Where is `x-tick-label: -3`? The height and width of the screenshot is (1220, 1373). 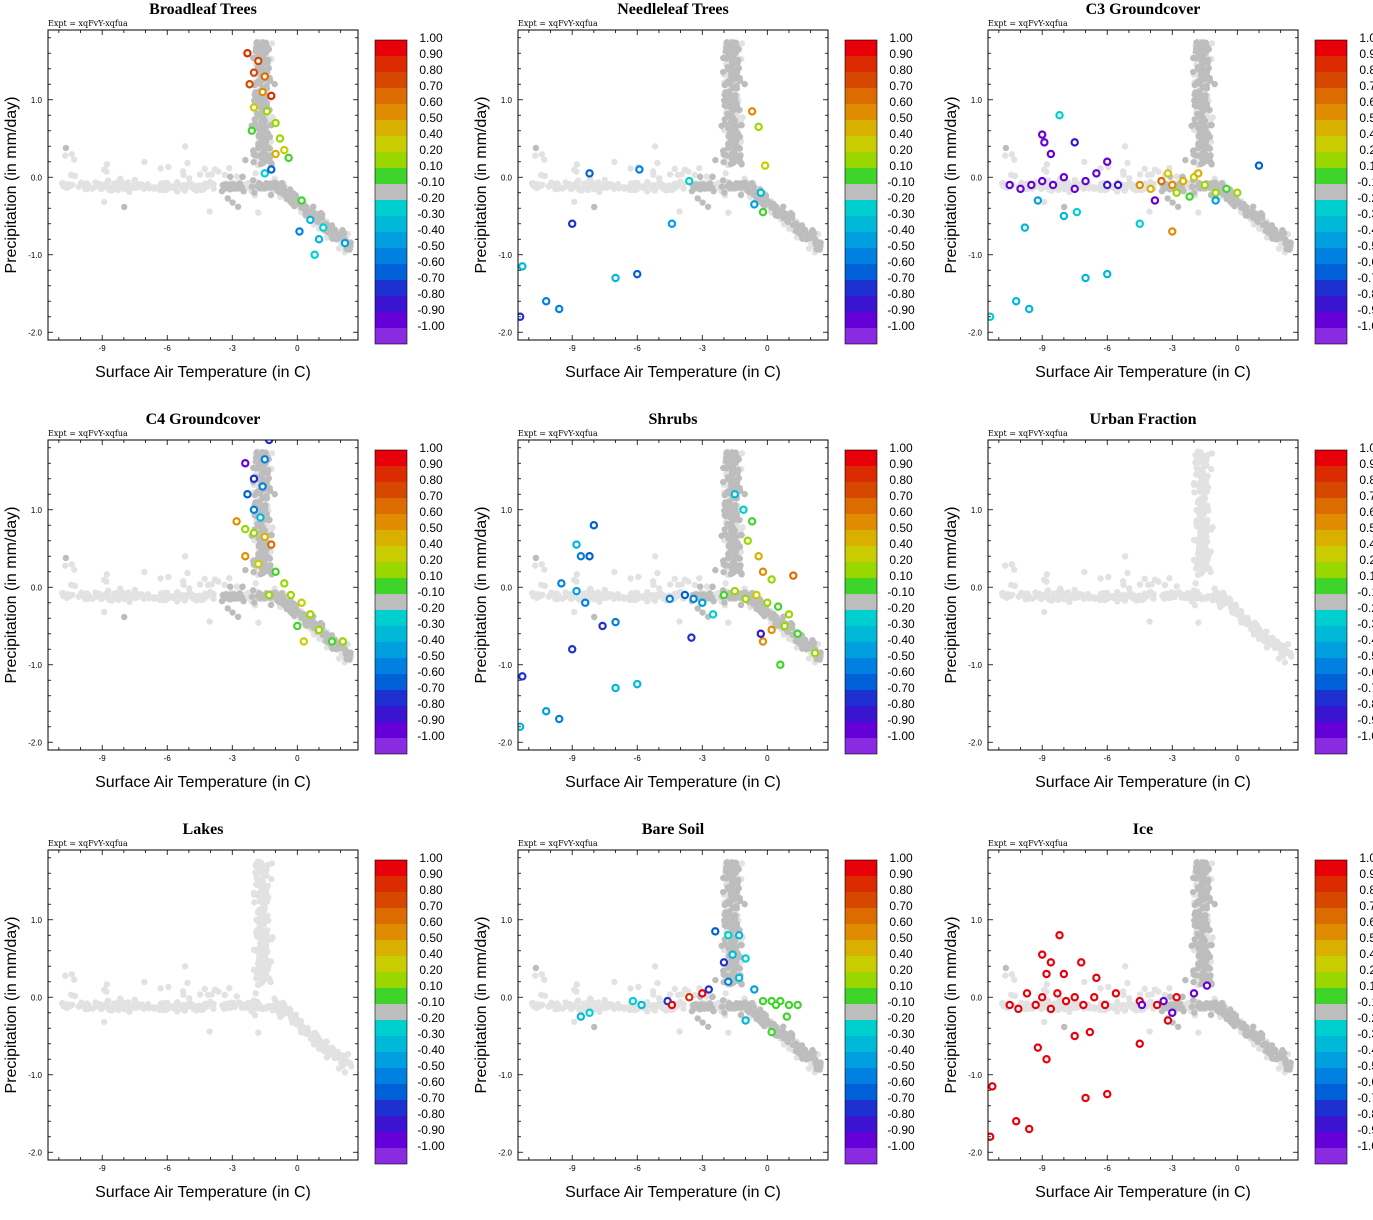 x-tick-label: -3 is located at coordinates (703, 348).